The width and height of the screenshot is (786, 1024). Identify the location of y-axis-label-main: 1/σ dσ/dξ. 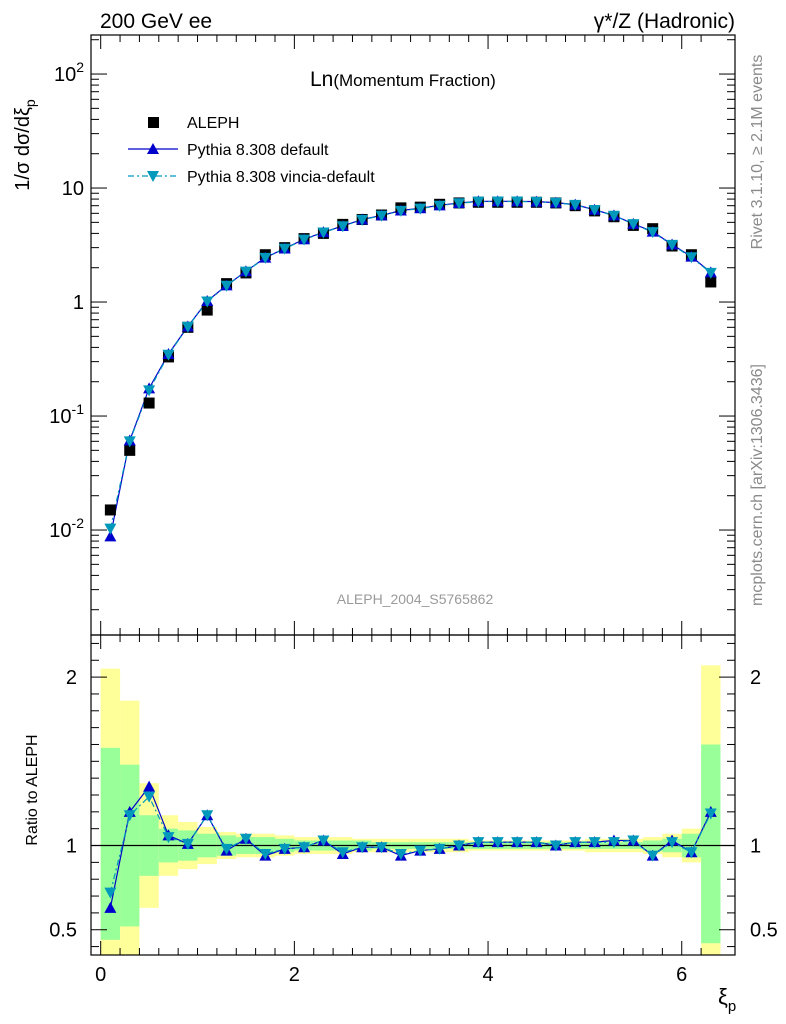
(23, 149).